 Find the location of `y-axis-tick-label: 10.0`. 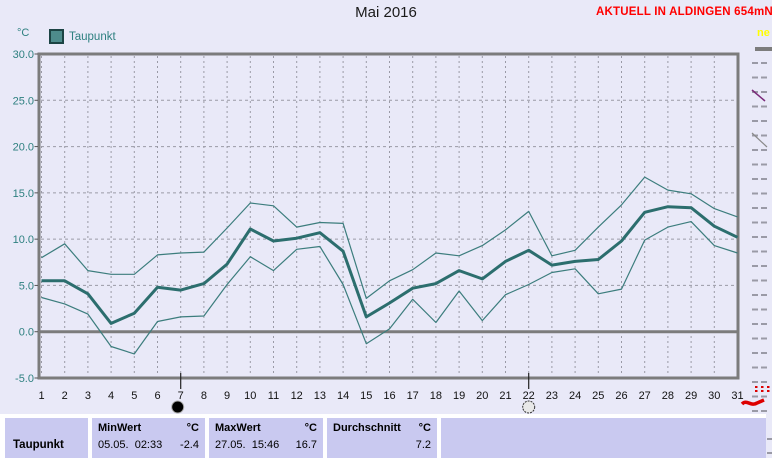

y-axis-tick-label: 10.0 is located at coordinates (23, 240).